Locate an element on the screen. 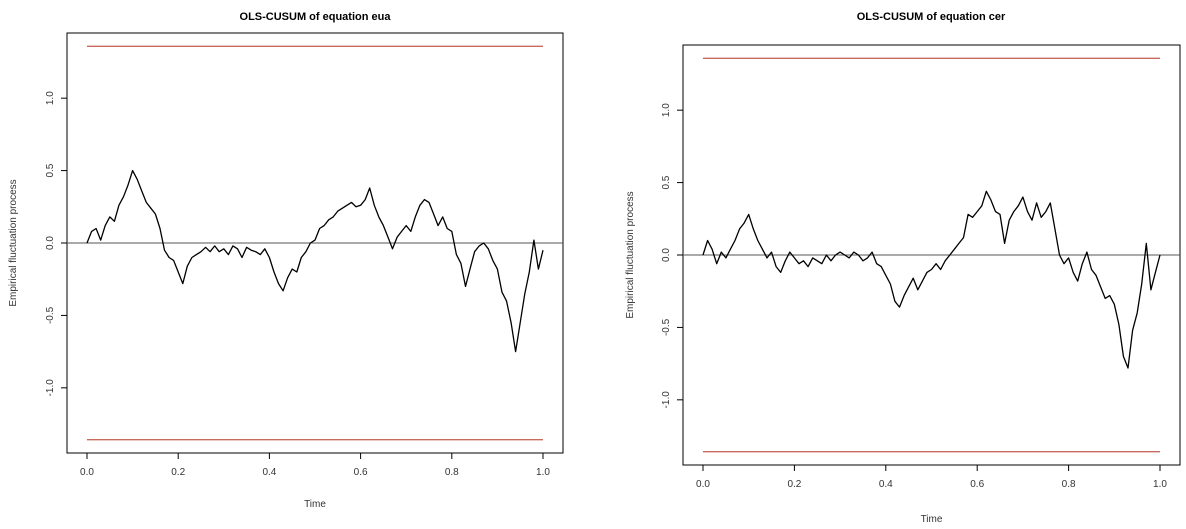  chart-title: OLS-CUSUM of equation eua is located at coordinates (316, 17).